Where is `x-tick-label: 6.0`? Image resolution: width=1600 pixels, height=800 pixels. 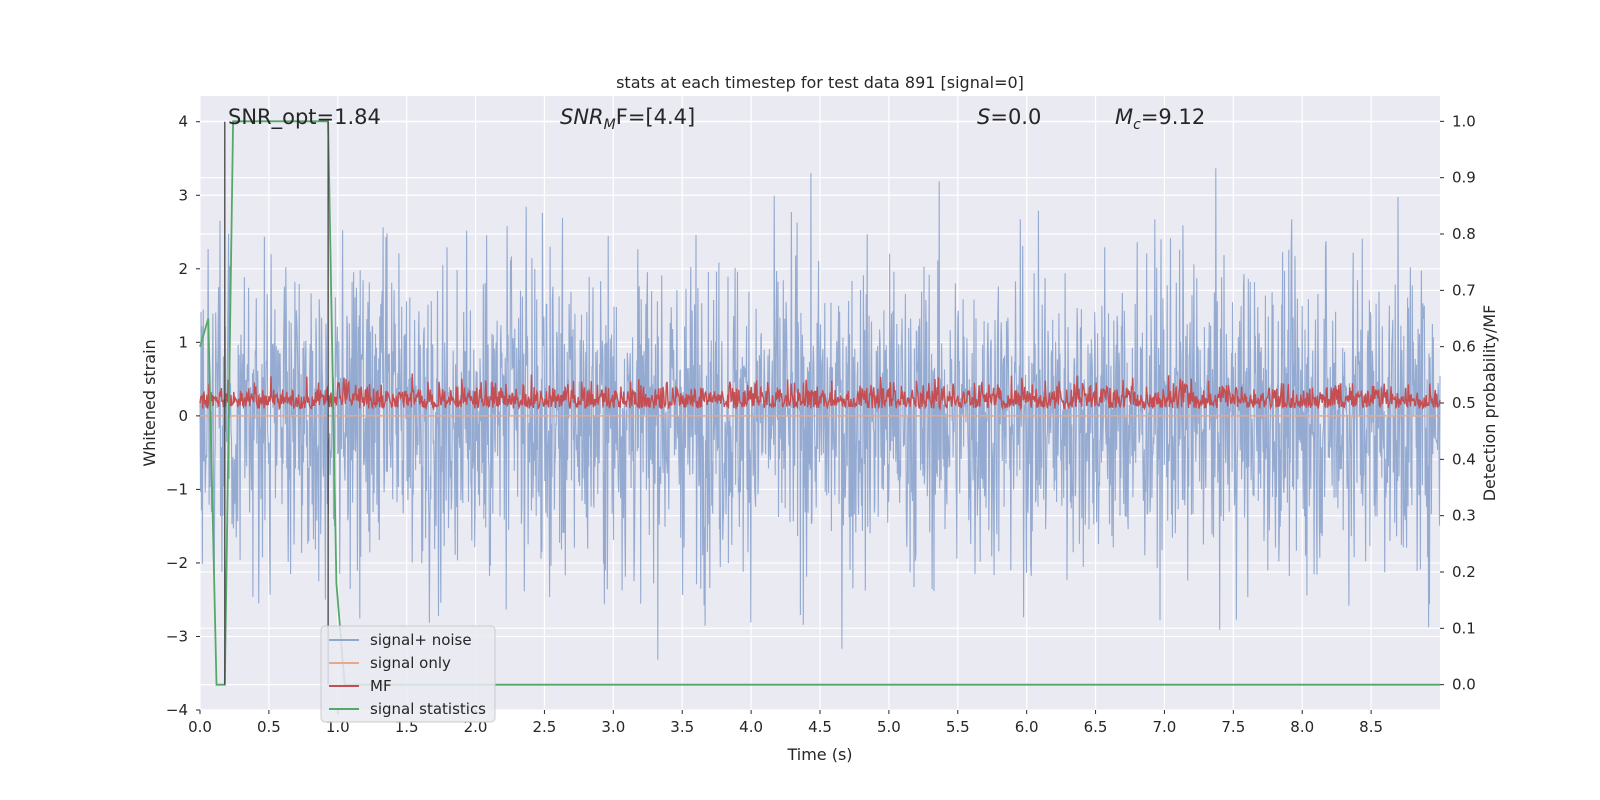
x-tick-label: 6.0 is located at coordinates (1027, 727).